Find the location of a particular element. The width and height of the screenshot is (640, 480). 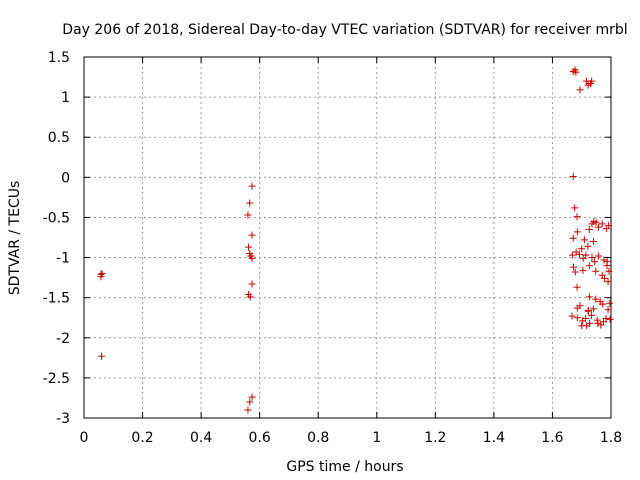

x-axis-label: GPS time / hours is located at coordinates (344, 467).